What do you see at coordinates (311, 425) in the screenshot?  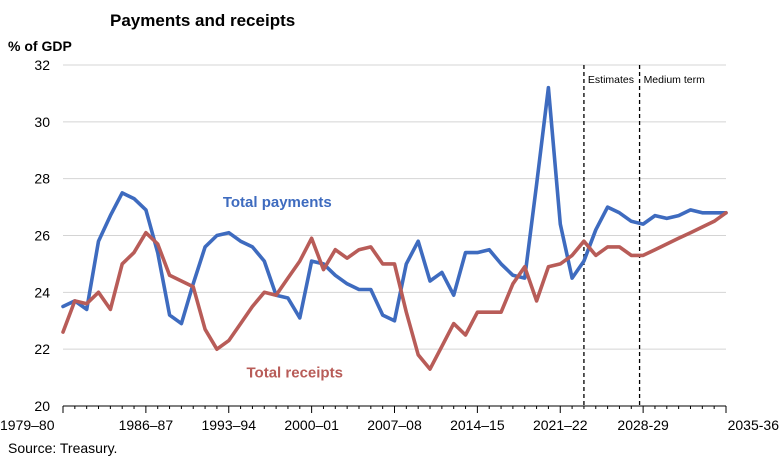 I see `x-tick-label: 2000–01` at bounding box center [311, 425].